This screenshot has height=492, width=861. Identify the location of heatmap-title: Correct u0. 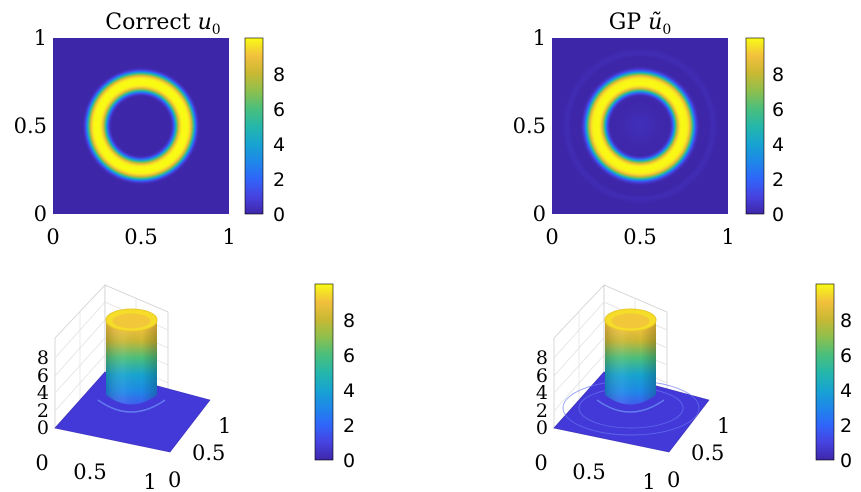
(162, 24).